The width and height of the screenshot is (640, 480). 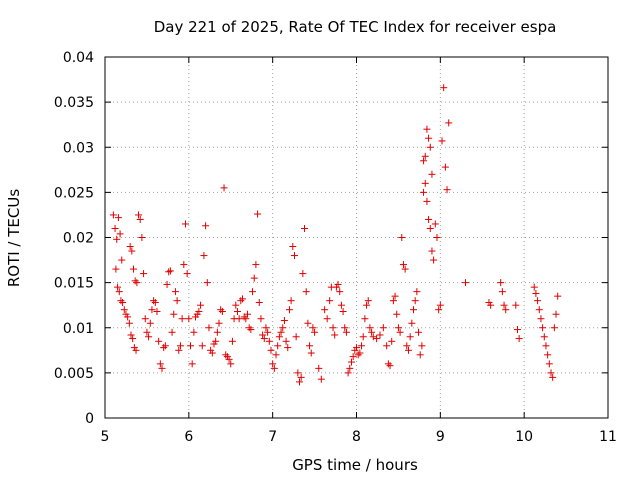 What do you see at coordinates (14, 238) in the screenshot?
I see `y-axis-label: ROTI / TECUs` at bounding box center [14, 238].